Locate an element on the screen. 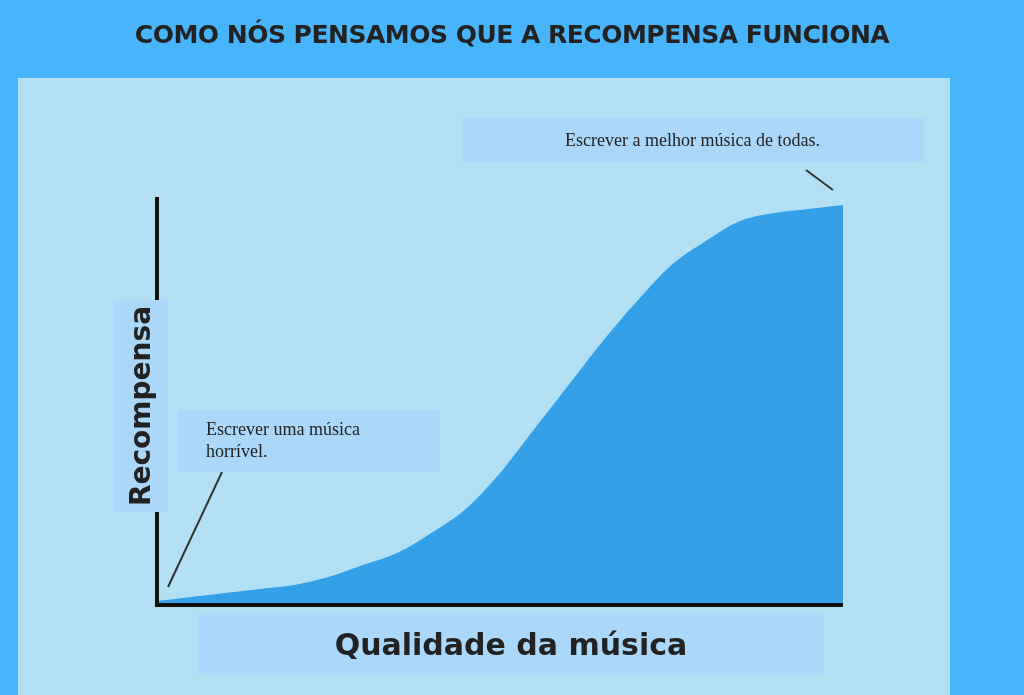  callout-box: Escrever uma música horrível. is located at coordinates (309, 441).